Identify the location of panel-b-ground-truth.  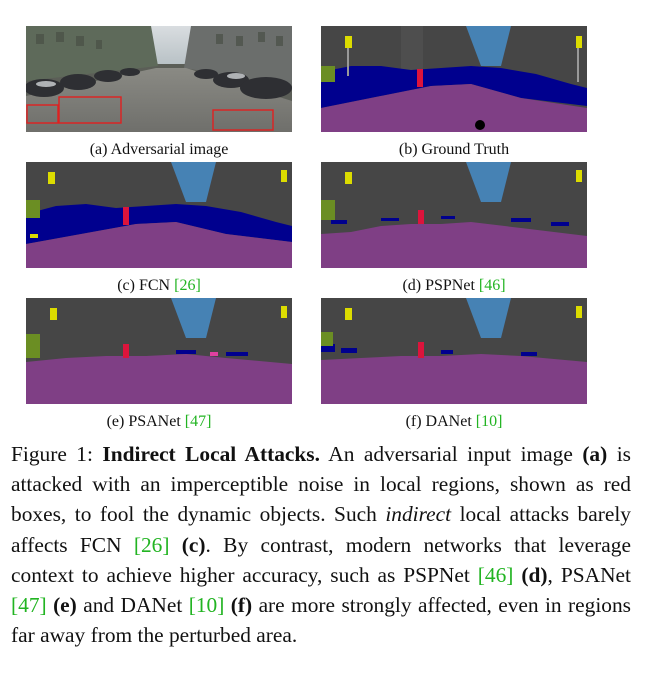
(454, 79).